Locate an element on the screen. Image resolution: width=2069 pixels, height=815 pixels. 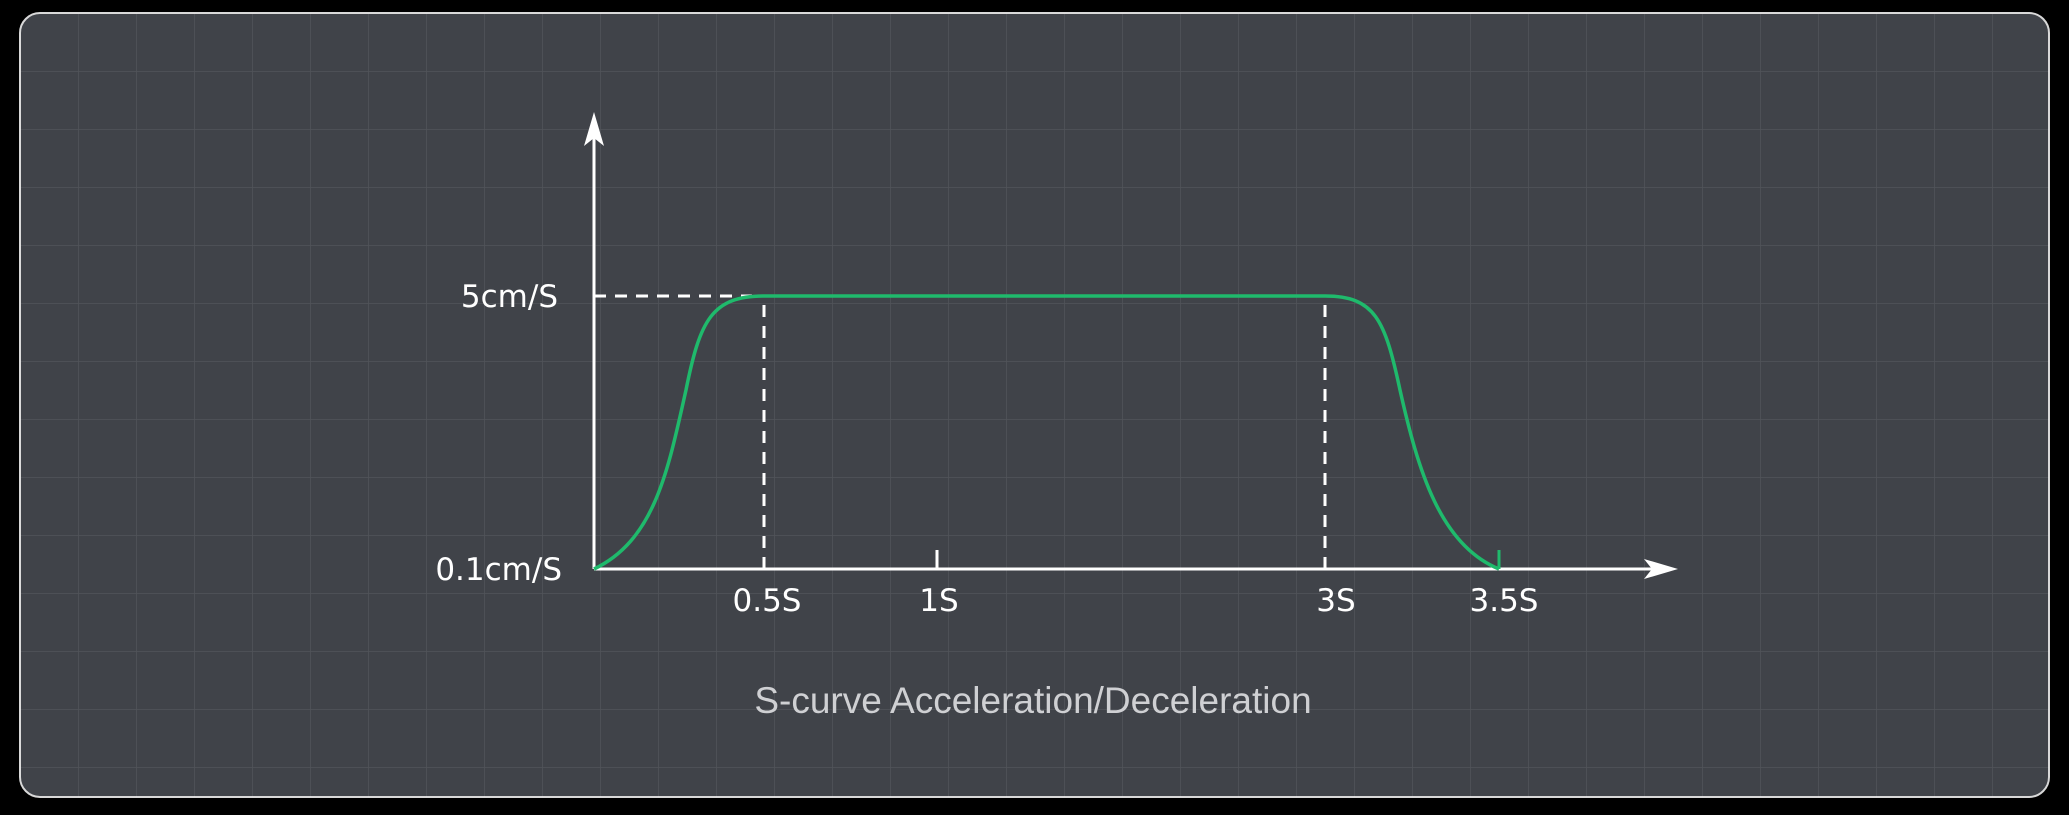
x-axis-arrow is located at coordinates (1661, 569).